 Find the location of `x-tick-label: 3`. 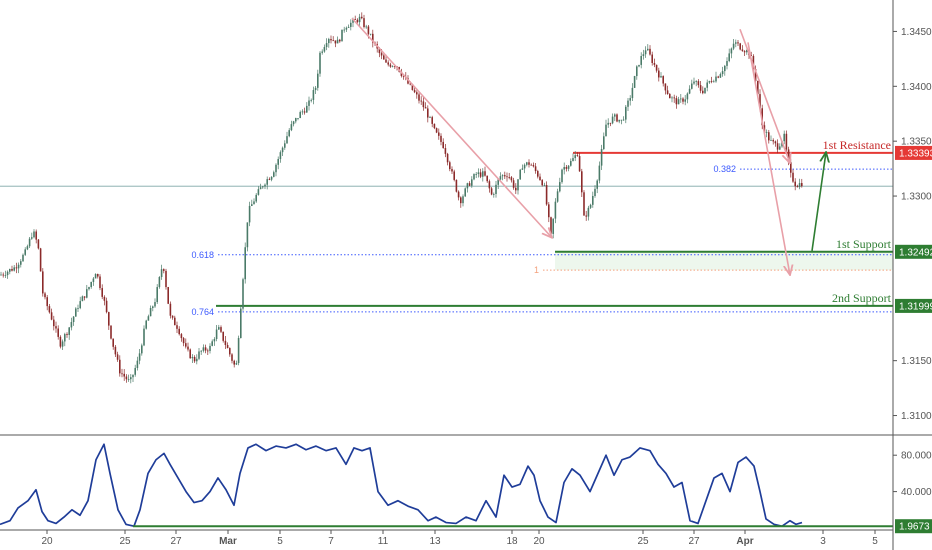

x-tick-label: 3 is located at coordinates (823, 541).